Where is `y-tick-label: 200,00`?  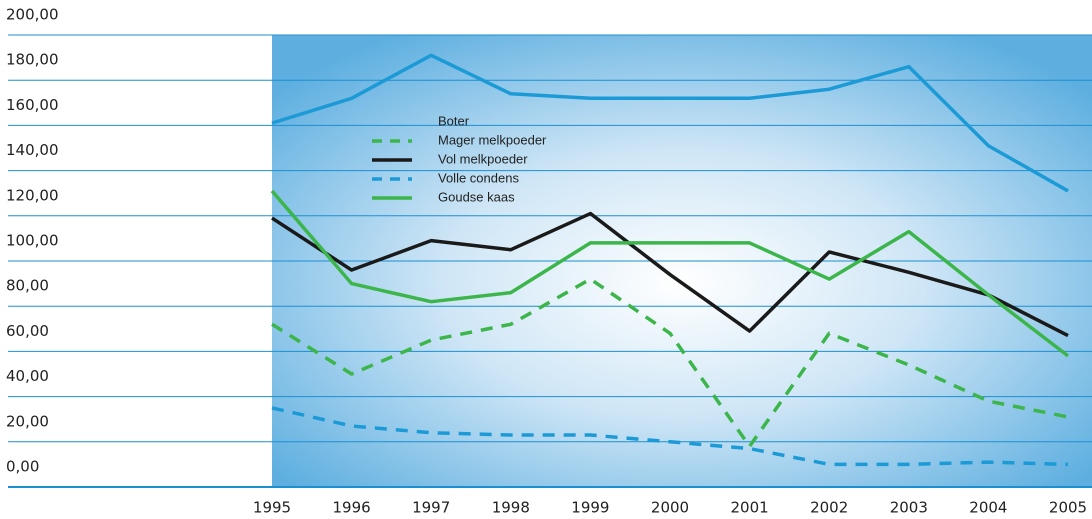
y-tick-label: 200,00 is located at coordinates (32, 15).